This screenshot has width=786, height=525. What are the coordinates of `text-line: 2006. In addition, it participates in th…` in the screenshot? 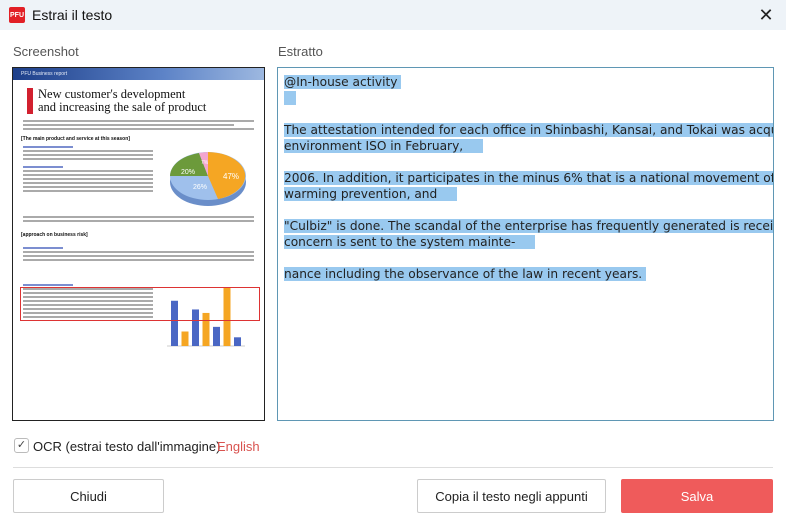 It's located at (528, 178).